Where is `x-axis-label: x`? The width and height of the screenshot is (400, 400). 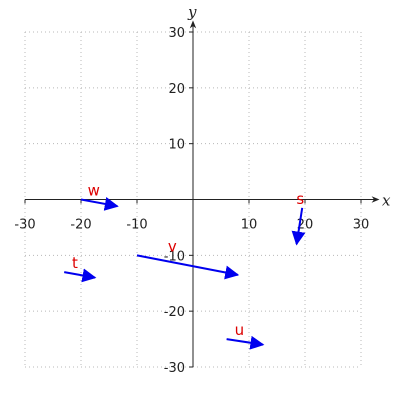 x-axis-label: x is located at coordinates (386, 201).